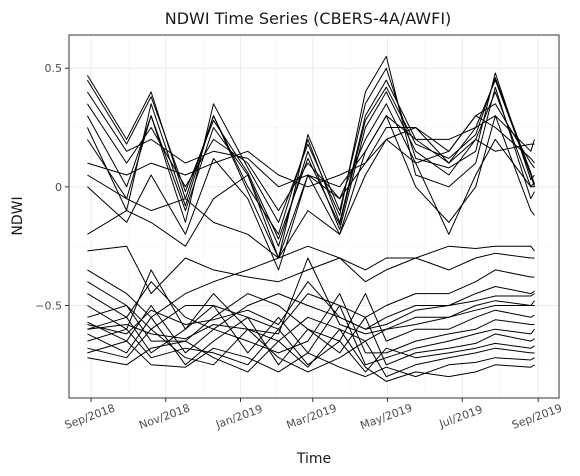  Describe the element at coordinates (90, 417) in the screenshot. I see `x-tick-label: Sep/2018` at that location.